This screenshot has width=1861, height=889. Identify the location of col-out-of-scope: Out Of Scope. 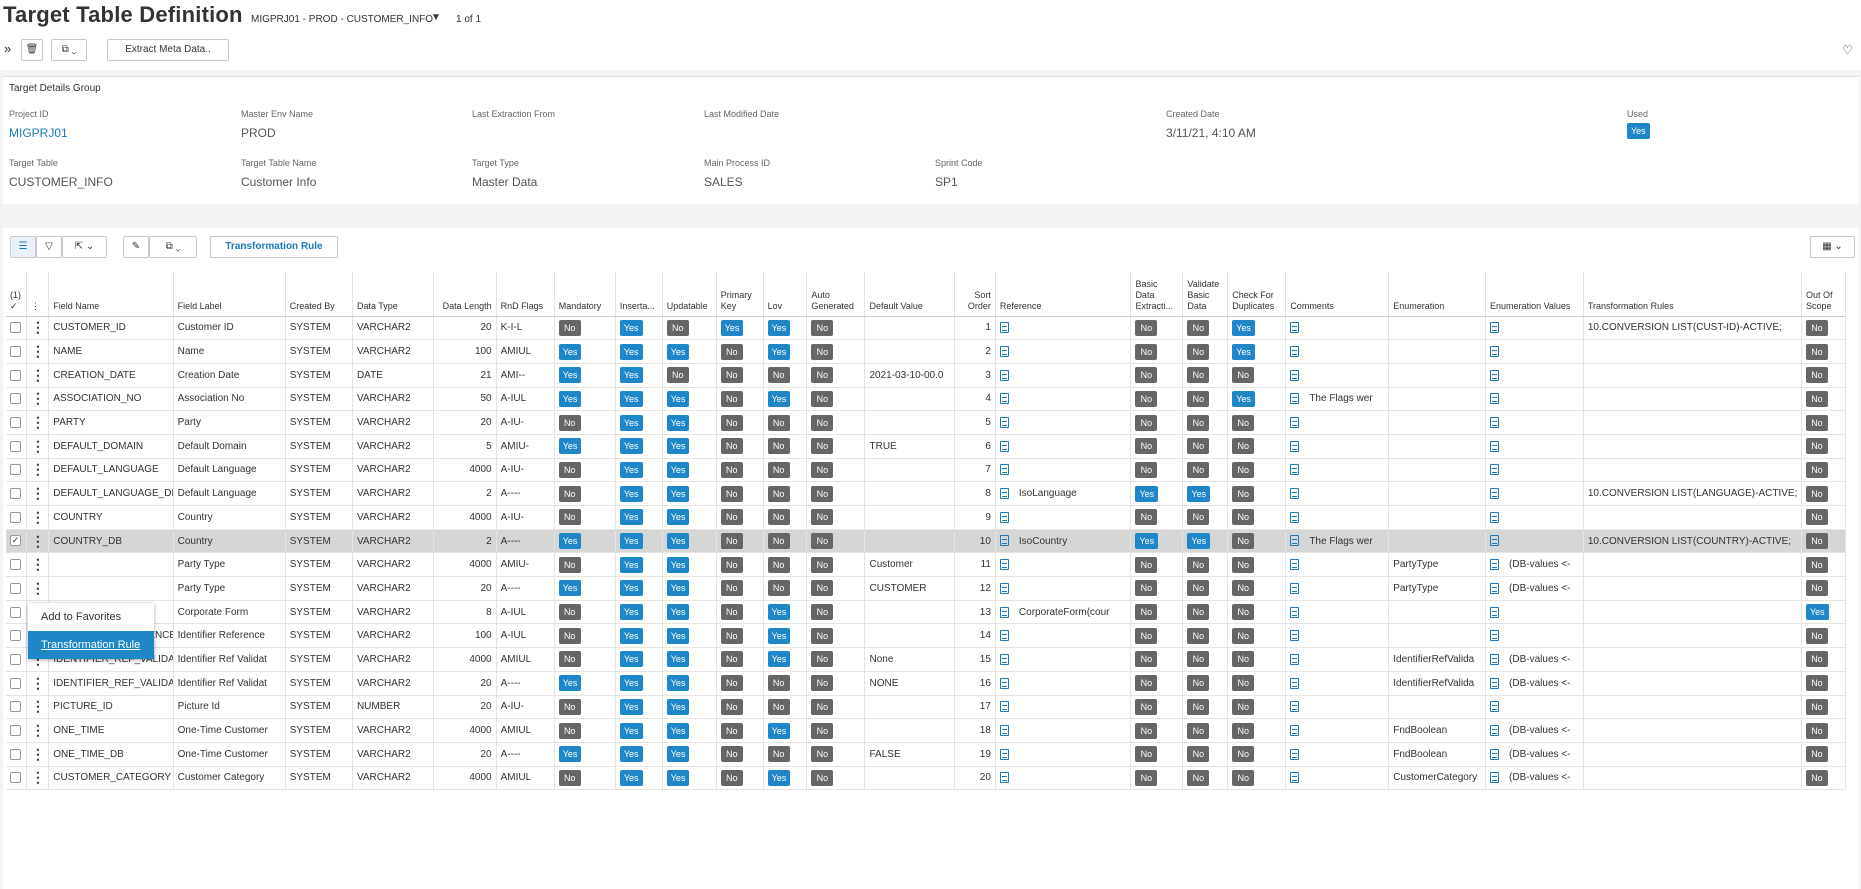
(1824, 294).